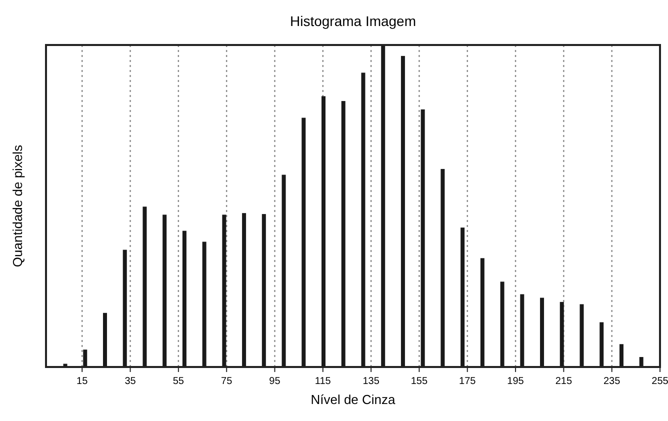 This screenshot has height=421, width=668. What do you see at coordinates (178, 381) in the screenshot?
I see `x-tick-label: 55` at bounding box center [178, 381].